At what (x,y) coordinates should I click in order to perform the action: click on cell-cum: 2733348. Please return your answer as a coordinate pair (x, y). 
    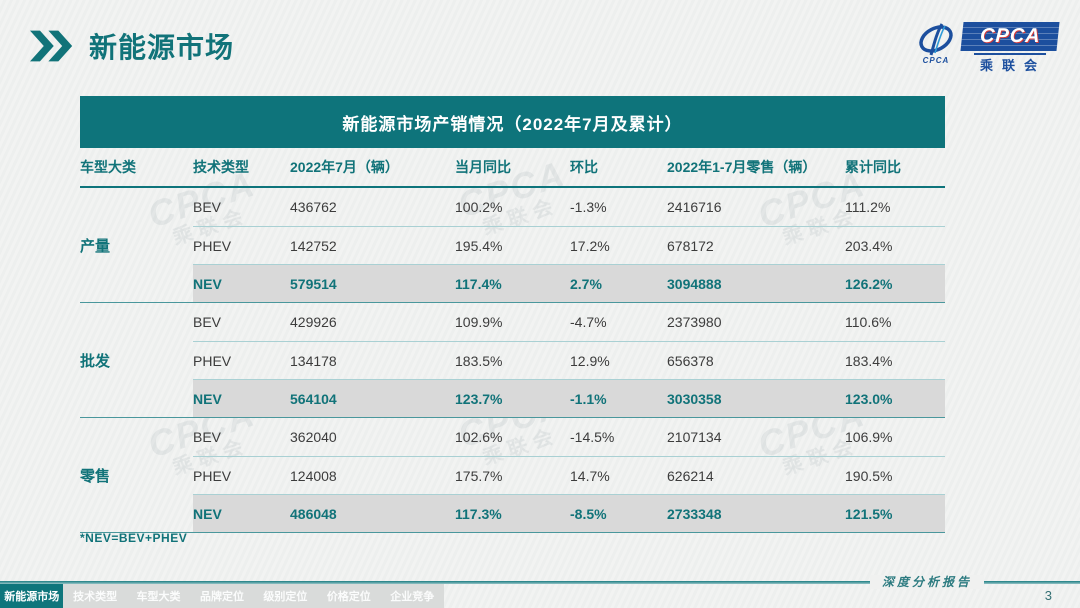
    Looking at the image, I should click on (694, 513).